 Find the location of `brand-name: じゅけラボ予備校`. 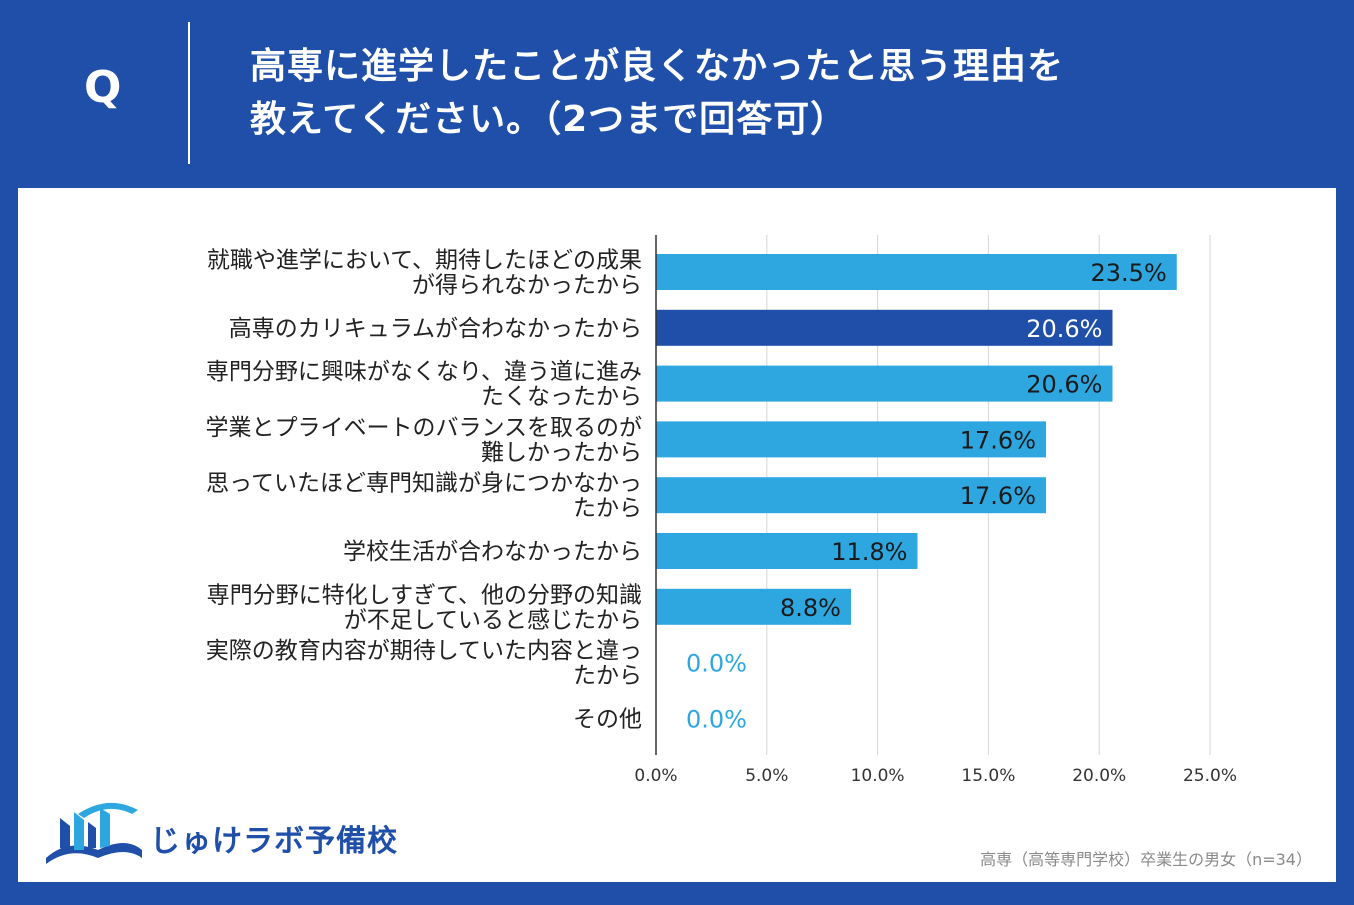

brand-name: じゅけラボ予備校 is located at coordinates (274, 841).